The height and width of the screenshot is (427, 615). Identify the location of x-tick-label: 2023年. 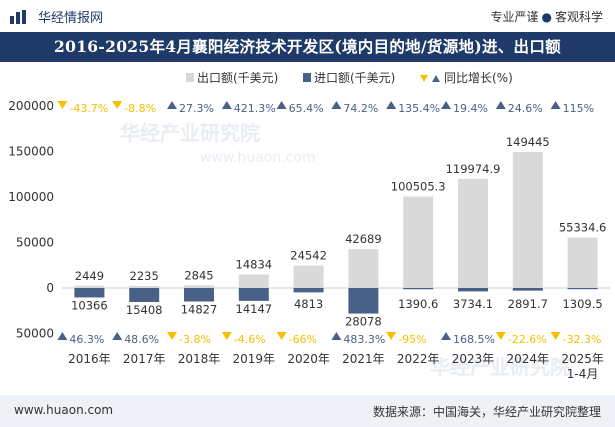
(473, 359).